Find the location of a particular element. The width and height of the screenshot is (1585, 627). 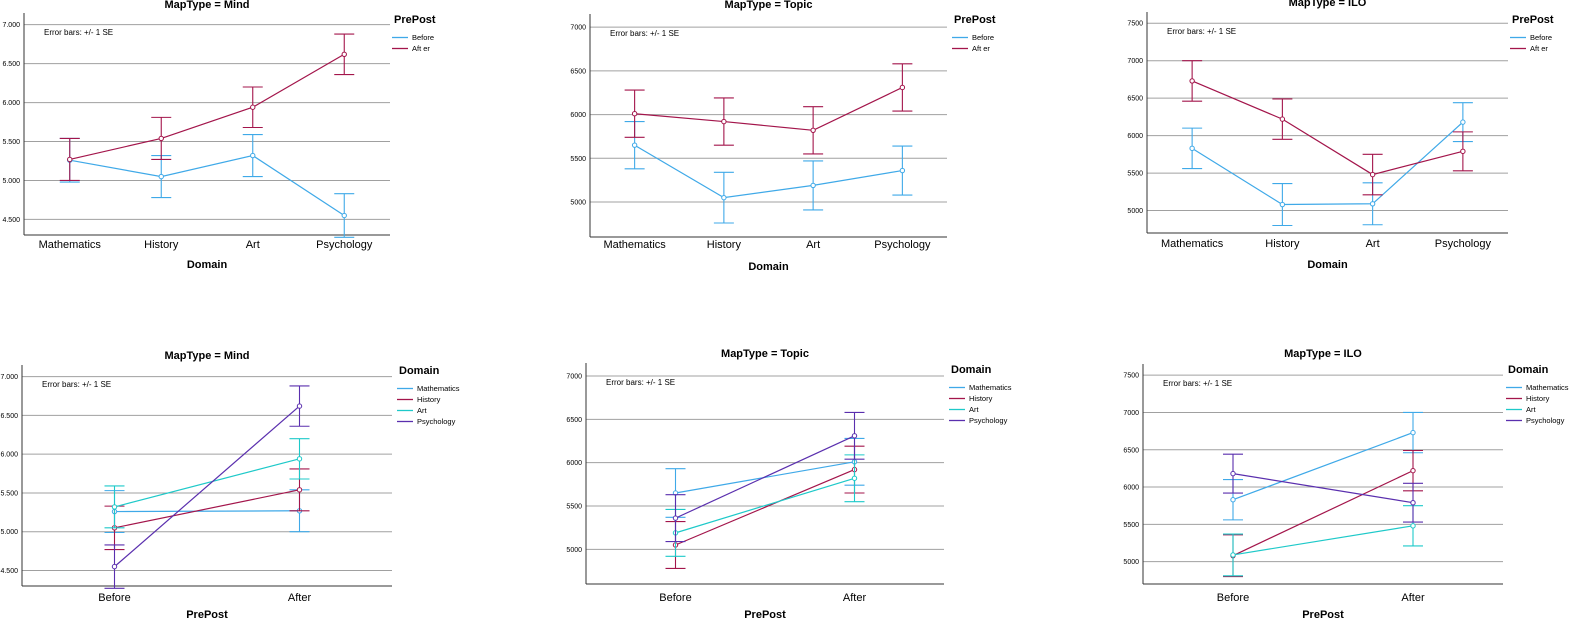

x-tick-label: Psychology is located at coordinates (1463, 244).